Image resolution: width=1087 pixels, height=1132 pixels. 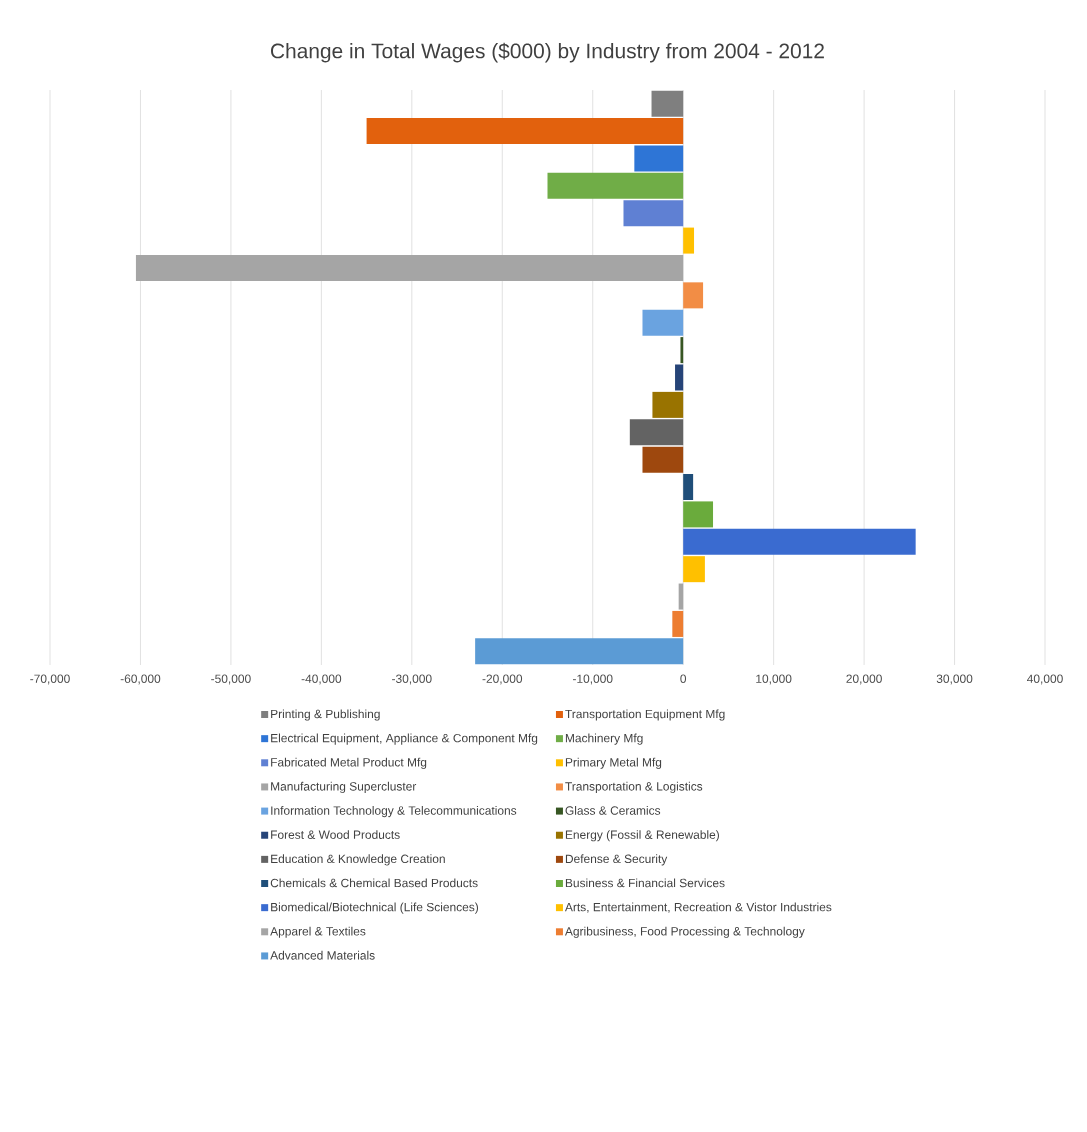 What do you see at coordinates (394, 812) in the screenshot?
I see `legend-label: Information Technology & Telecommunications` at bounding box center [394, 812].